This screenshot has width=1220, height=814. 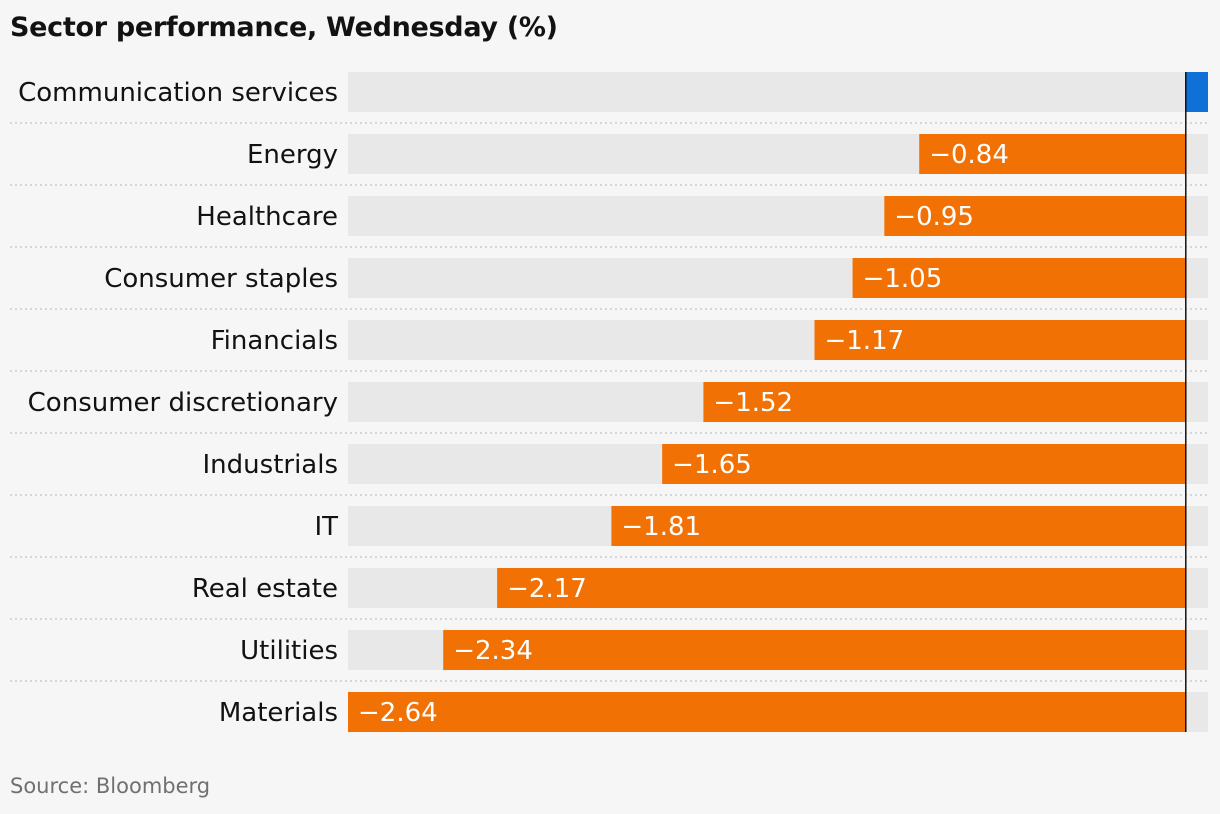 I want to click on value-label: −1.65, so click(x=712, y=465).